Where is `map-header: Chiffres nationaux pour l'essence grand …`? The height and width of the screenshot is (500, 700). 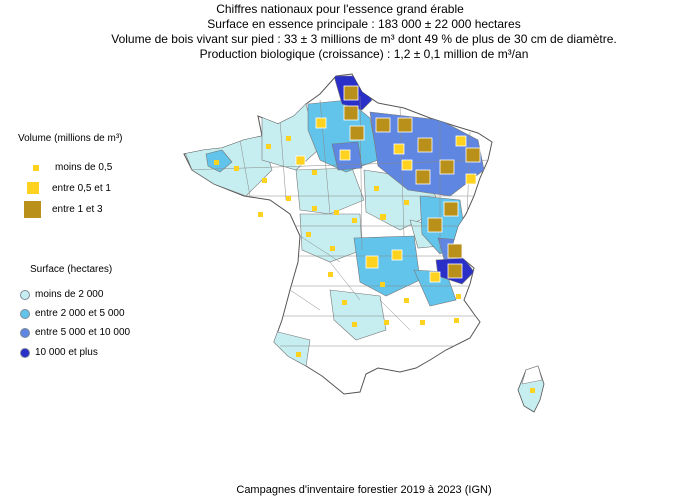 map-header: Chiffres nationaux pour l'essence grand … is located at coordinates (350, 32).